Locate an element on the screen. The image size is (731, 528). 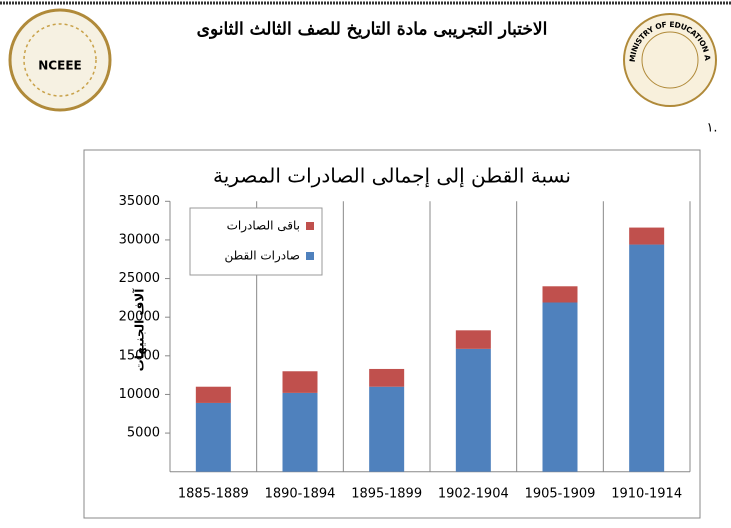
left-logo-text: NCEEE is located at coordinates (59, 66).